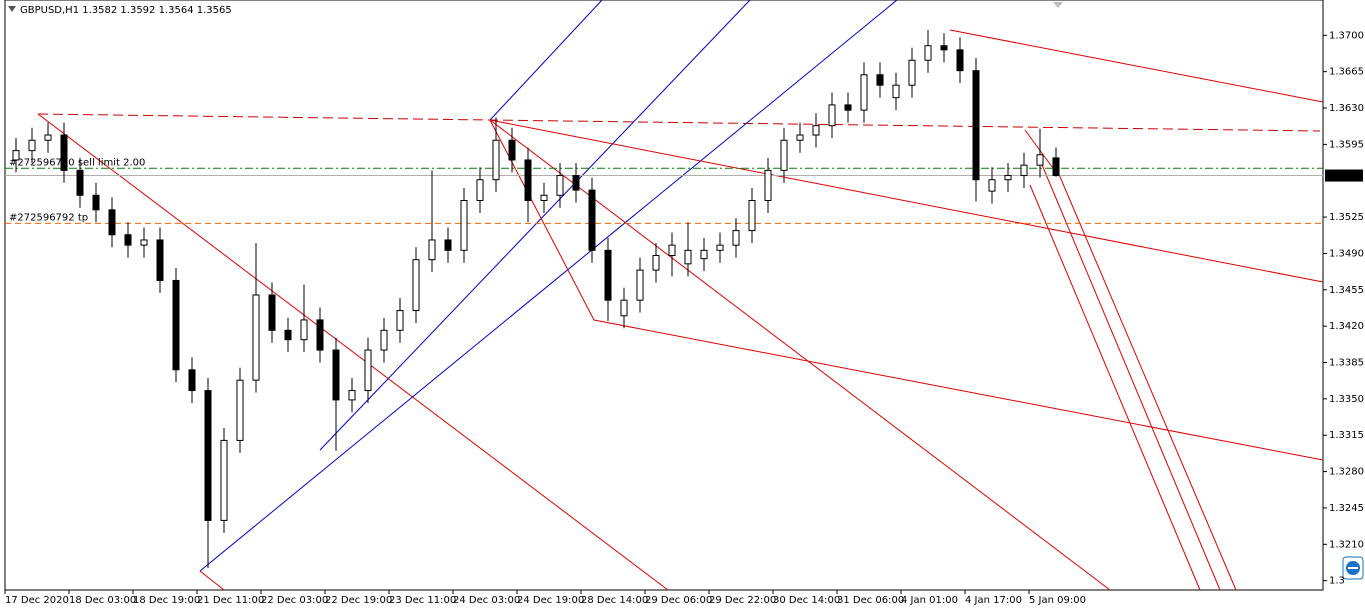 The width and height of the screenshot is (1365, 612). Describe the element at coordinates (37, 600) in the screenshot. I see `x-tick-label: 17 Dec 2020` at that location.